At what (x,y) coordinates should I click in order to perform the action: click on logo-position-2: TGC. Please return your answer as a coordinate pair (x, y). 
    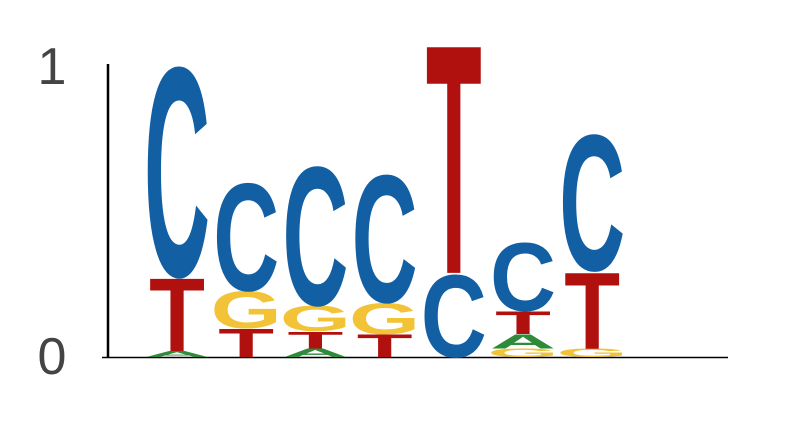
    Looking at the image, I should click on (246, 257).